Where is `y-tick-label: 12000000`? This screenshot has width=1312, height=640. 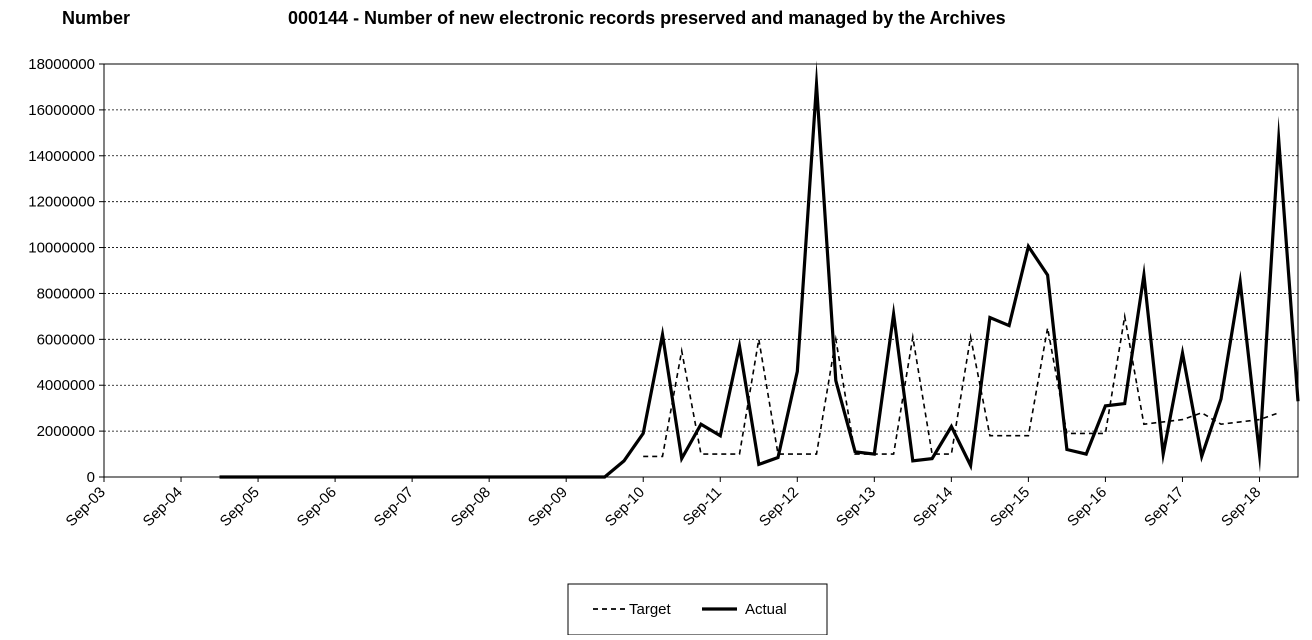
y-tick-label: 12000000 is located at coordinates (61, 202).